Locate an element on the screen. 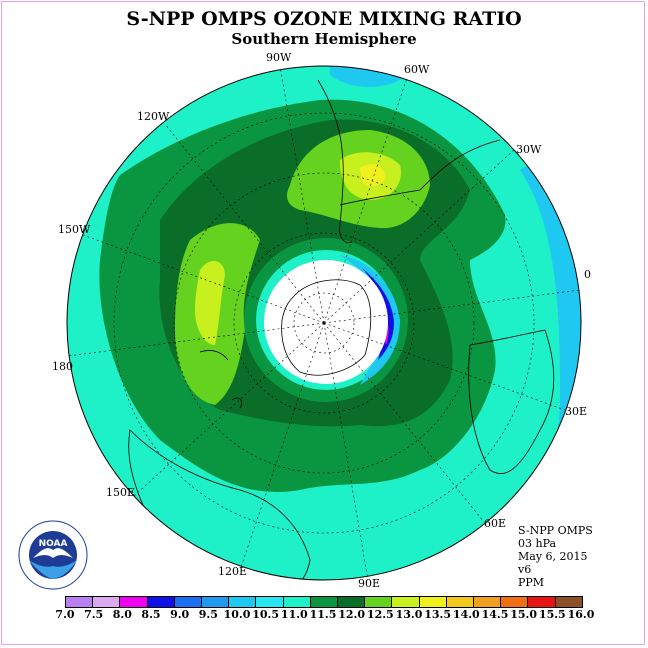 This screenshot has width=648, height=648. colorbar-tick-label: 12.0 is located at coordinates (352, 614).